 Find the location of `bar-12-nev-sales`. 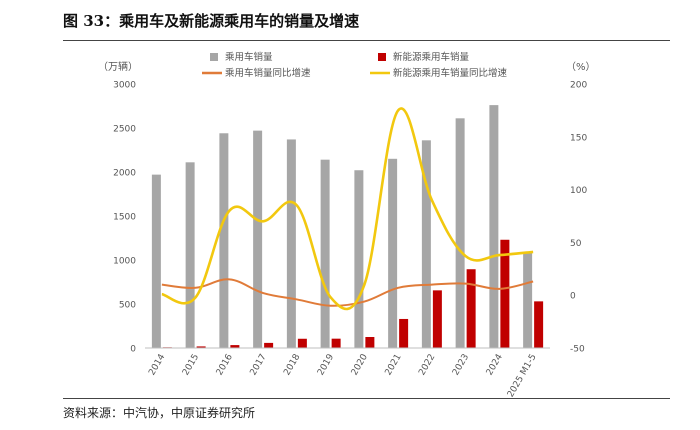

bar-12-nev-sales is located at coordinates (539, 324).